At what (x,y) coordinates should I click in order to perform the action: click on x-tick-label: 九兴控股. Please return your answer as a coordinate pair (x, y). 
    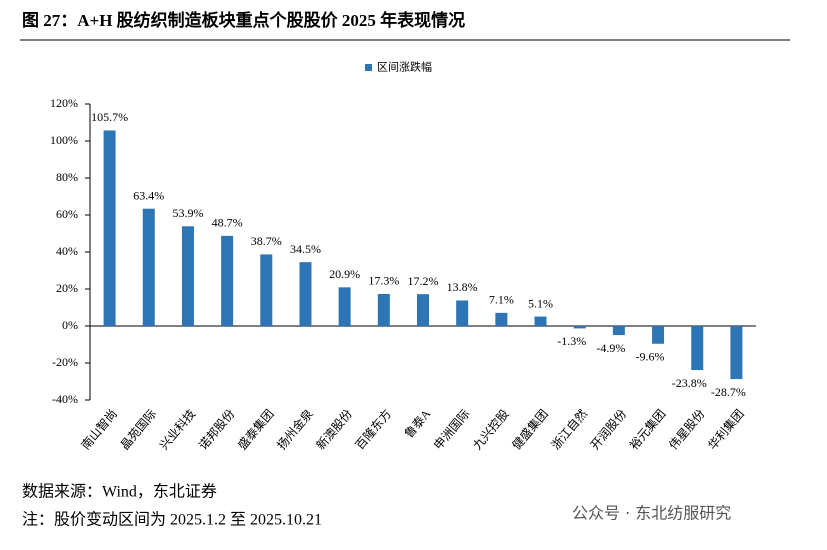
    Looking at the image, I should click on (491, 430).